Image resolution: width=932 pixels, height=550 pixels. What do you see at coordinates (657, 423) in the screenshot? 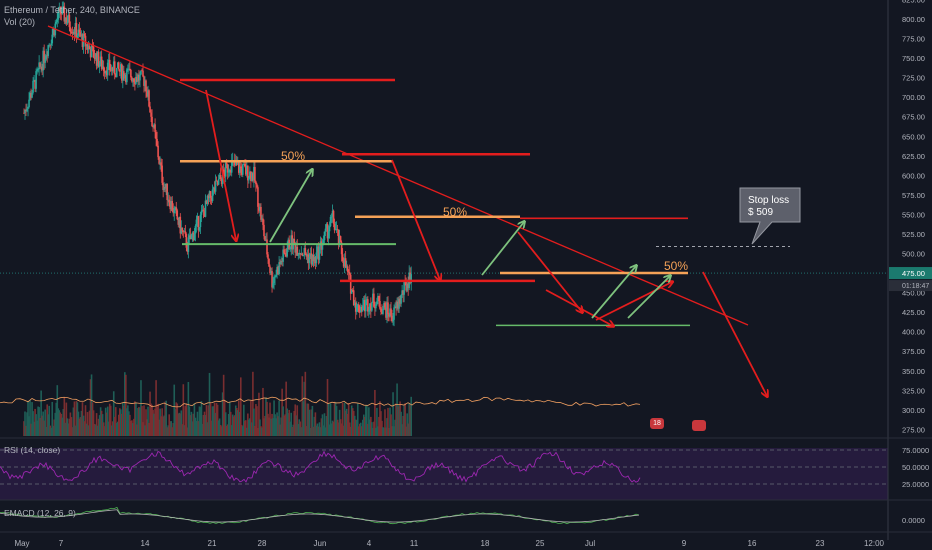
I see `event-marker-button-1: 18` at bounding box center [657, 423].